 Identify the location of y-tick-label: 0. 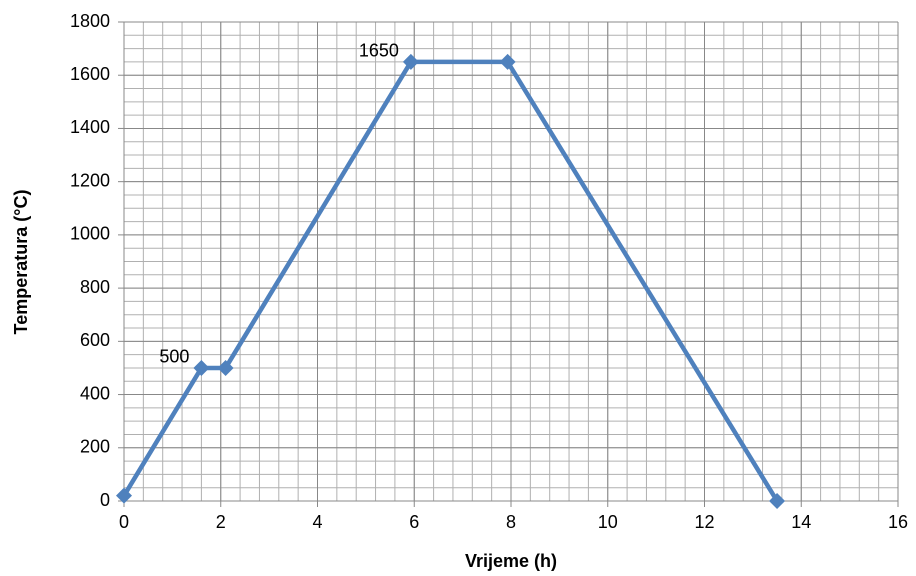
(105, 500).